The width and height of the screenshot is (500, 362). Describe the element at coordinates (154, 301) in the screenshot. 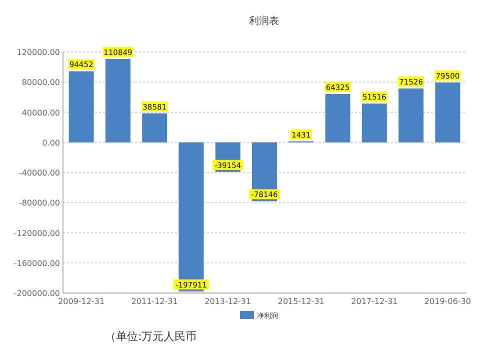

I see `x-tick-label: 2011-12-31` at that location.